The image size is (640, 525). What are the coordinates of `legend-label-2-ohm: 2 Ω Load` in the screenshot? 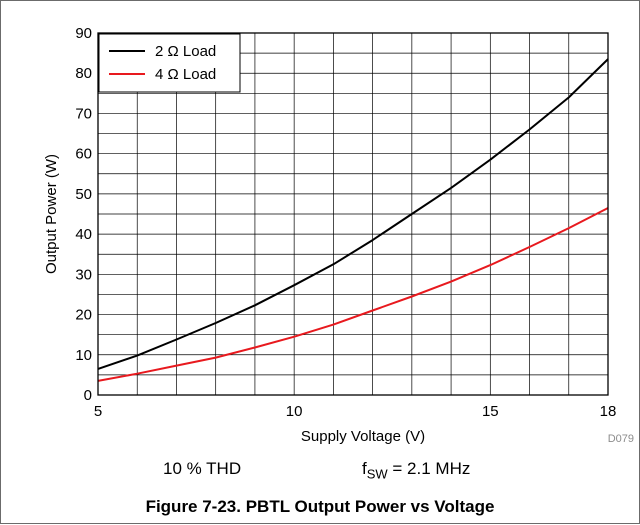 It's located at (185, 51).